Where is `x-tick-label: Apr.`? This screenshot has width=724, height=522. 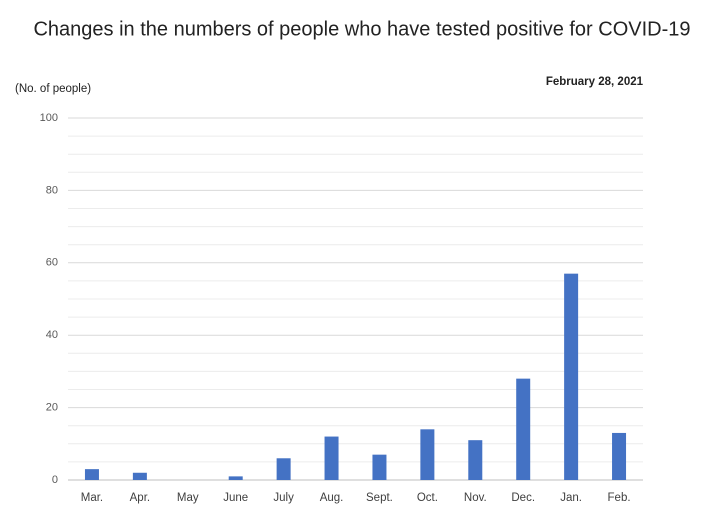
x-tick-label: Apr. is located at coordinates (140, 498).